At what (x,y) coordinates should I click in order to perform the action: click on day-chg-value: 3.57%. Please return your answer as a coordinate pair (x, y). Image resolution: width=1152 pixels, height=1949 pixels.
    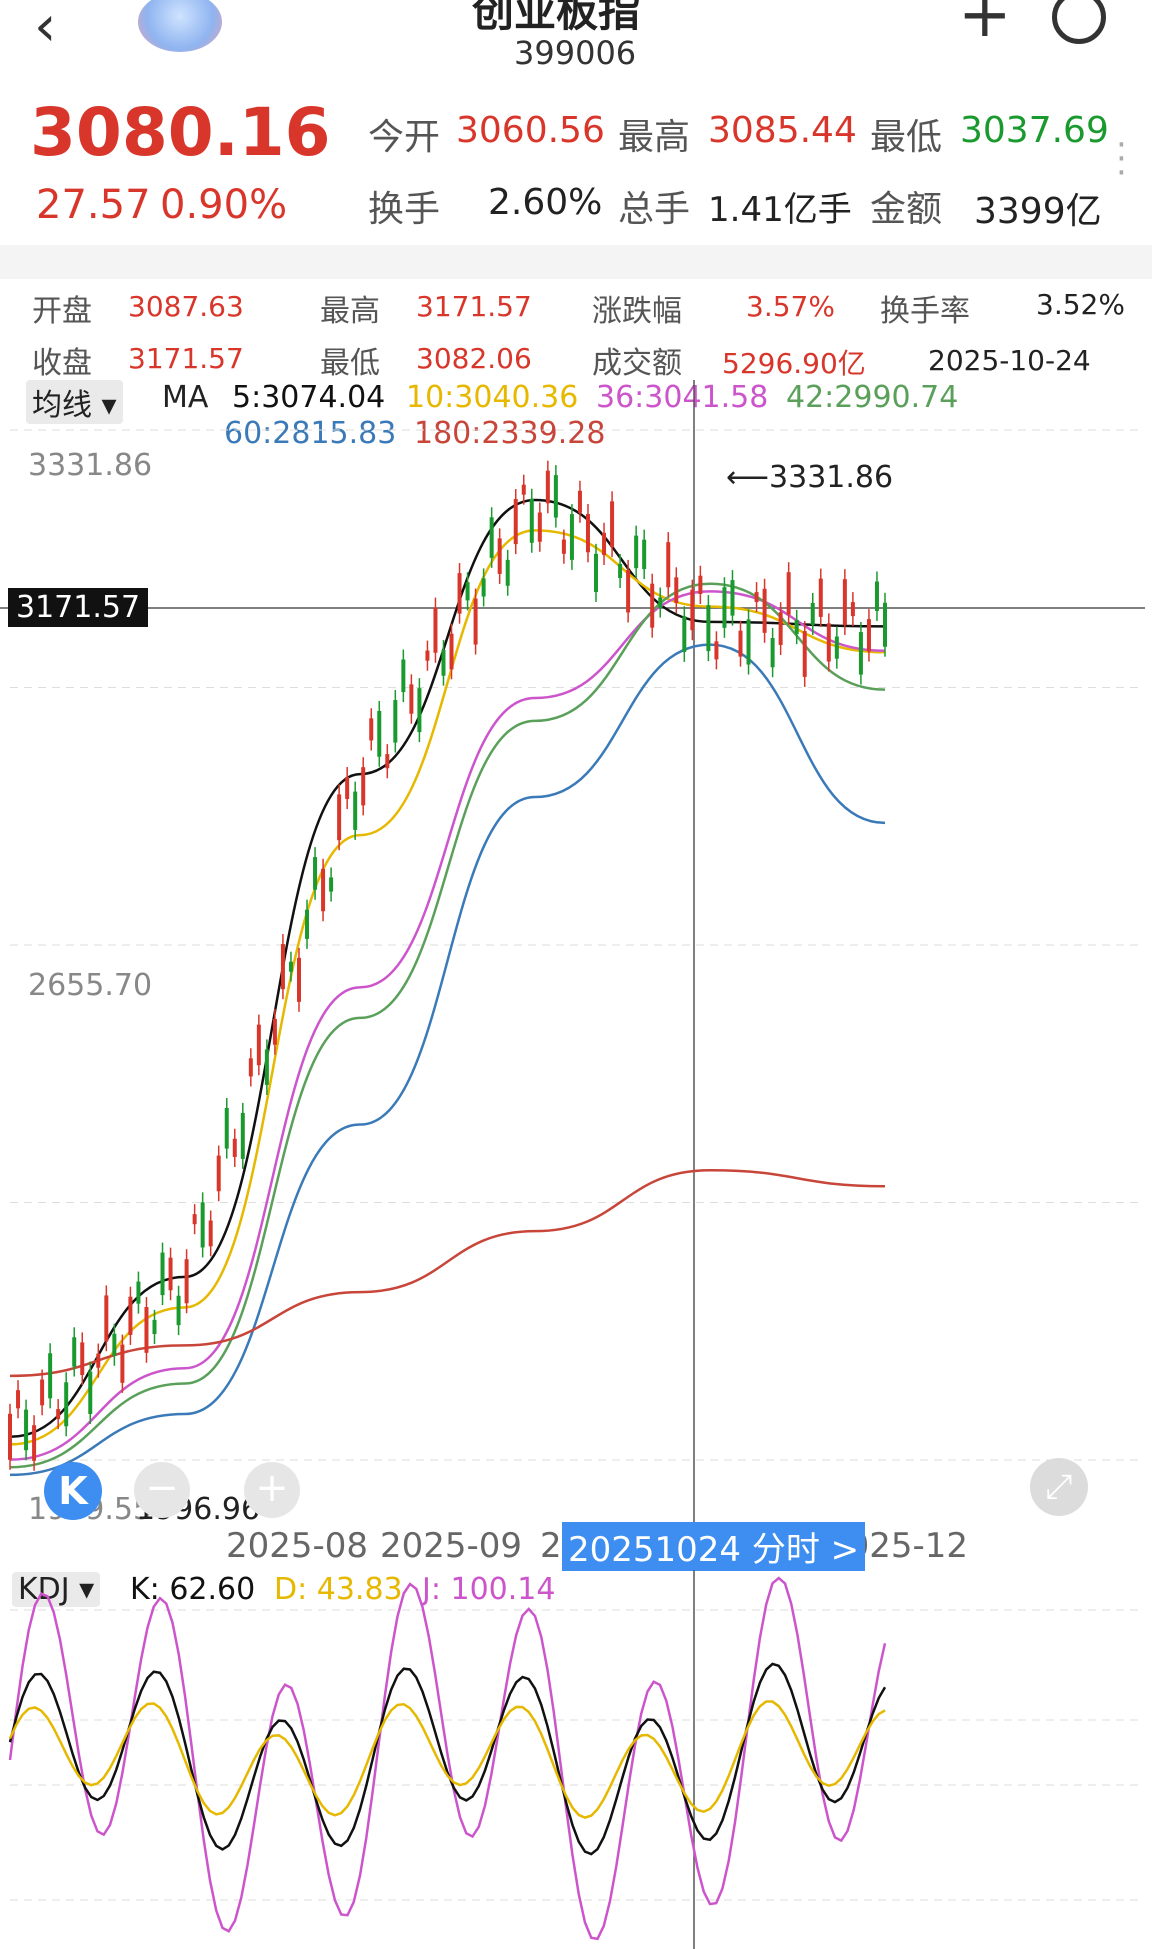
    Looking at the image, I should click on (790, 306).